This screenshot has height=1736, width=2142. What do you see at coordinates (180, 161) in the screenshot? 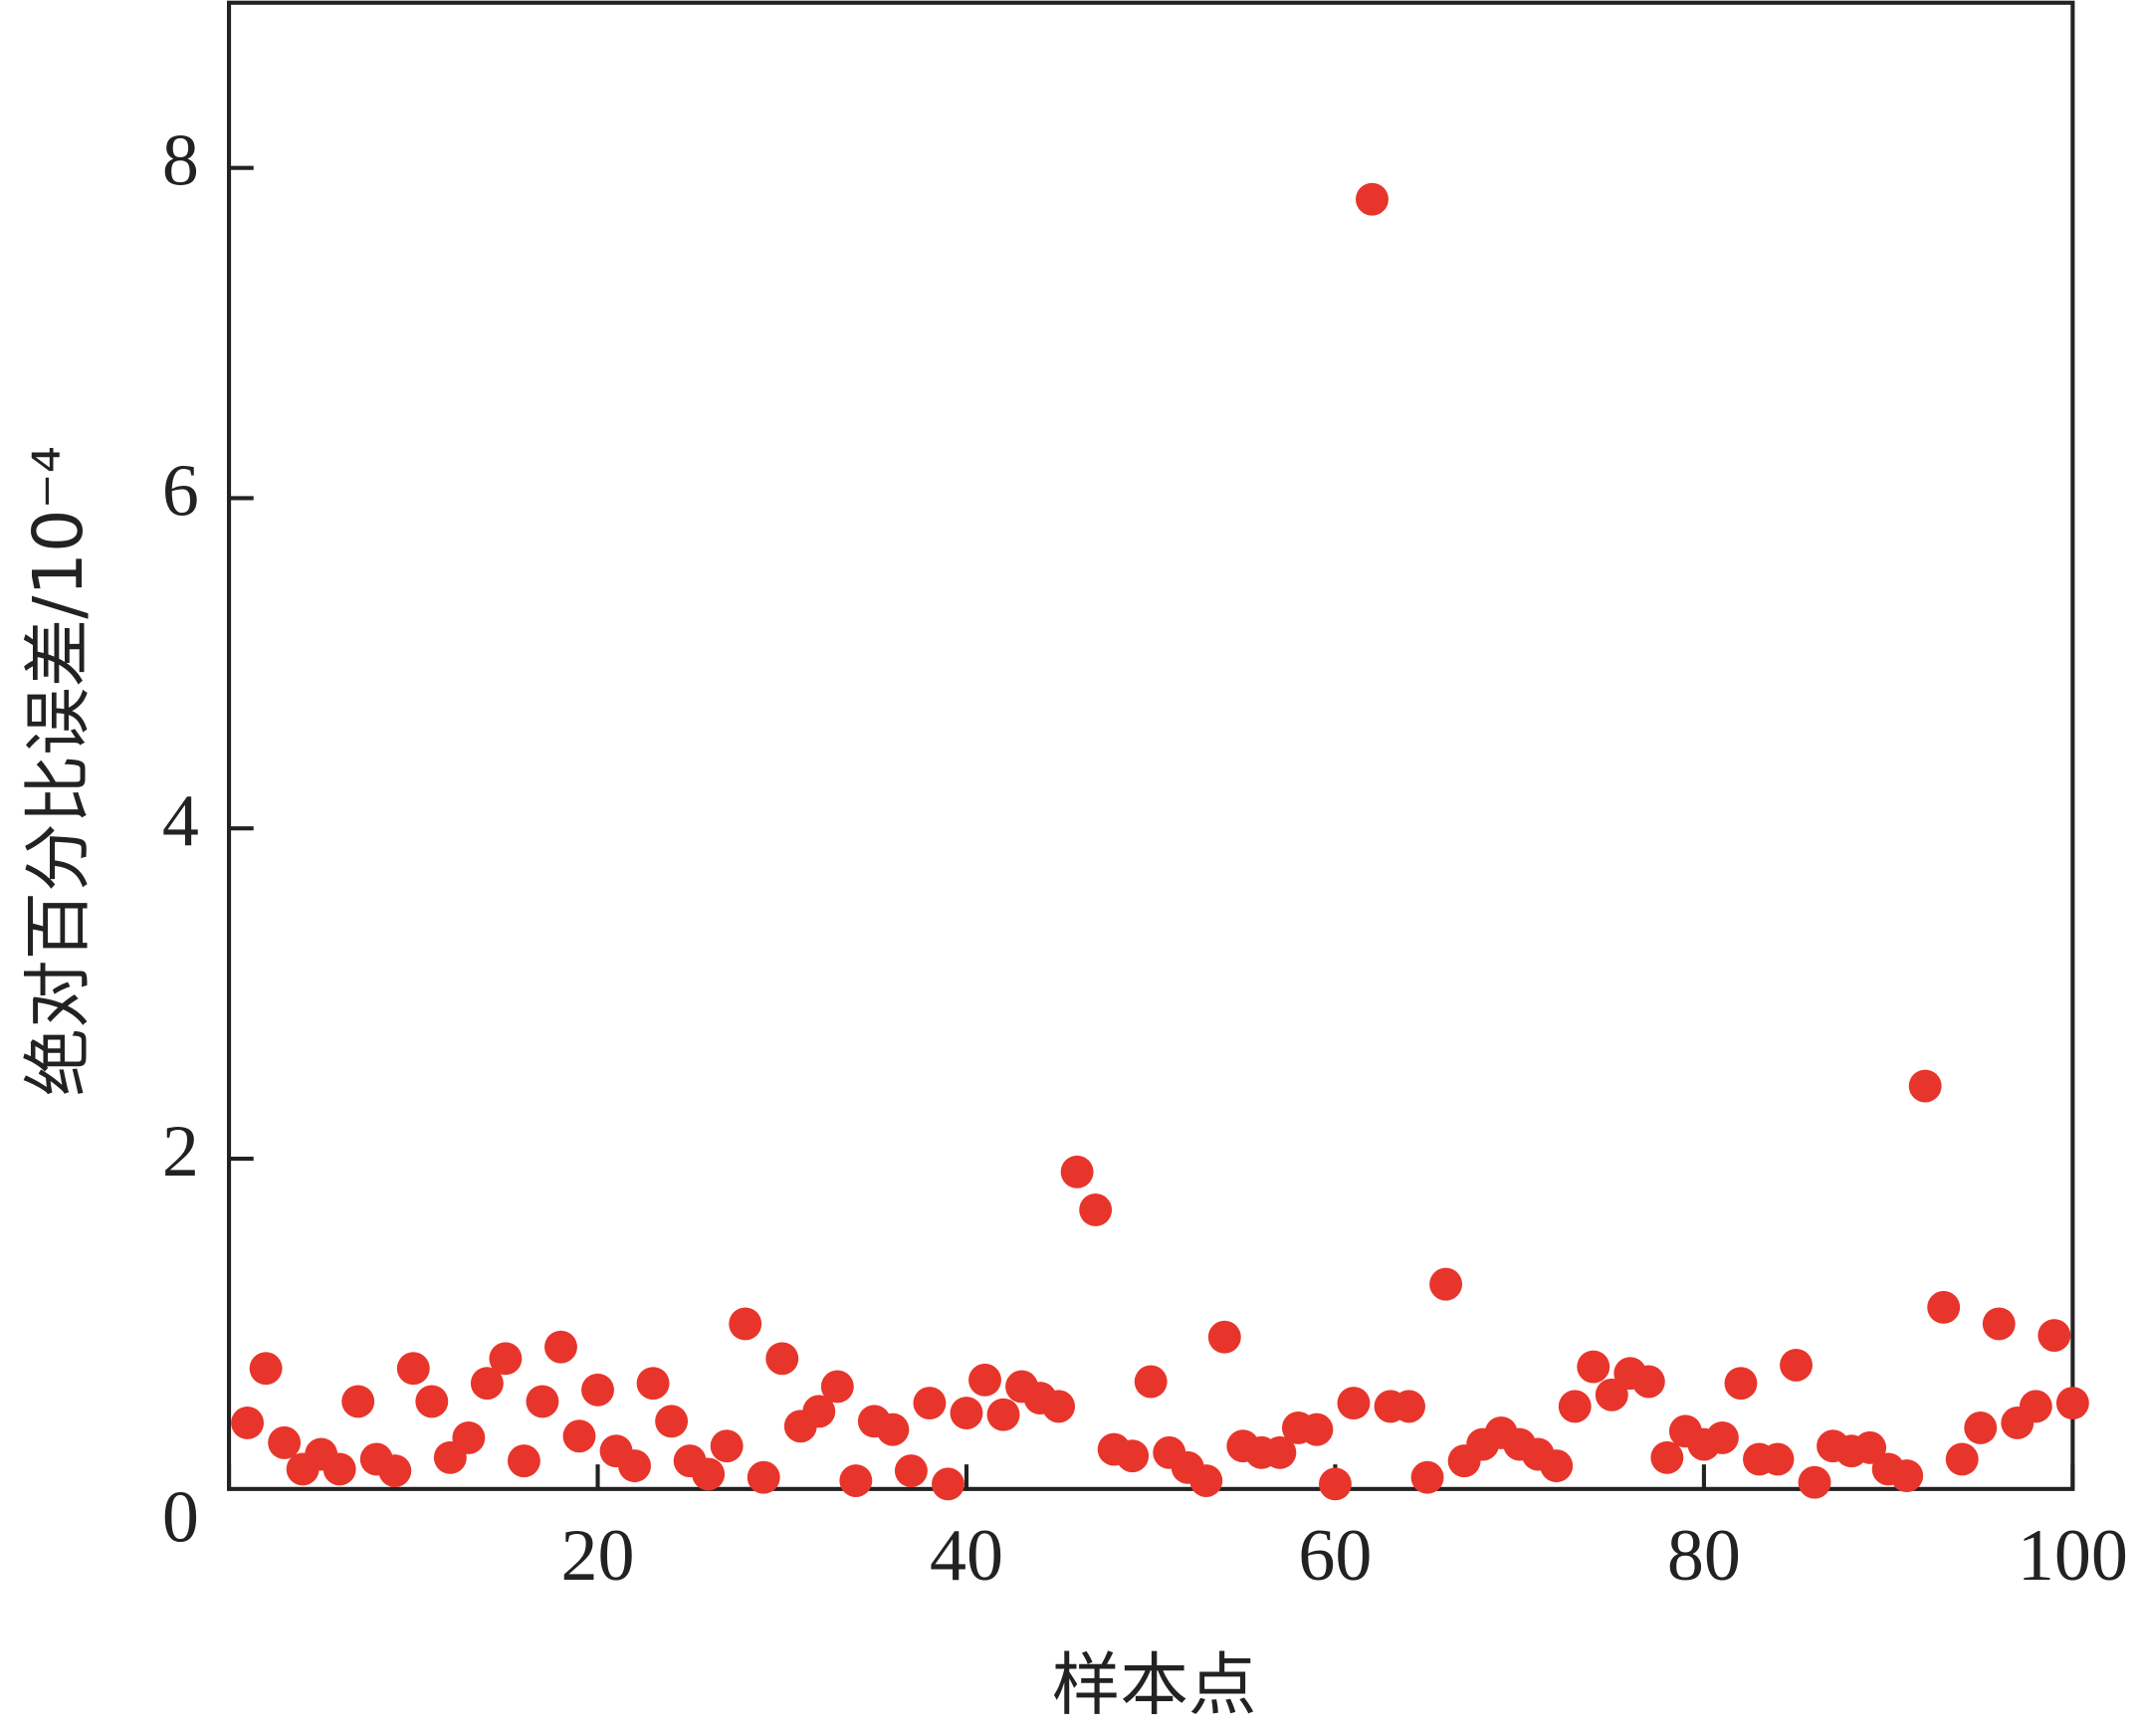
I see `y-tick-label: 8` at bounding box center [180, 161].